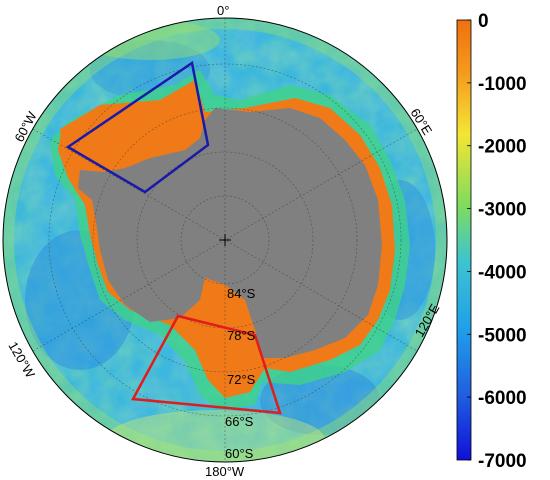 The image size is (550, 480). I want to click on latitude-label-72s: 72°S, so click(241, 379).